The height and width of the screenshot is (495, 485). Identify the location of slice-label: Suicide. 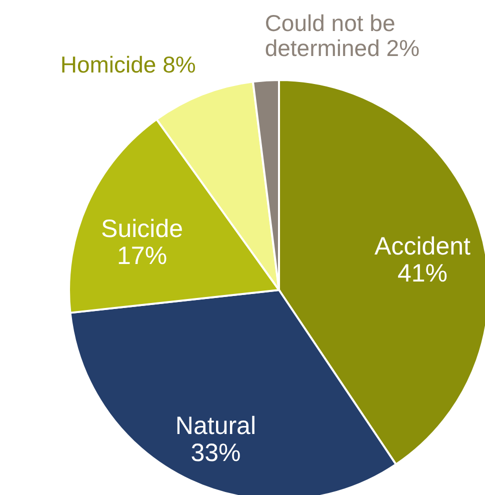
(142, 228).